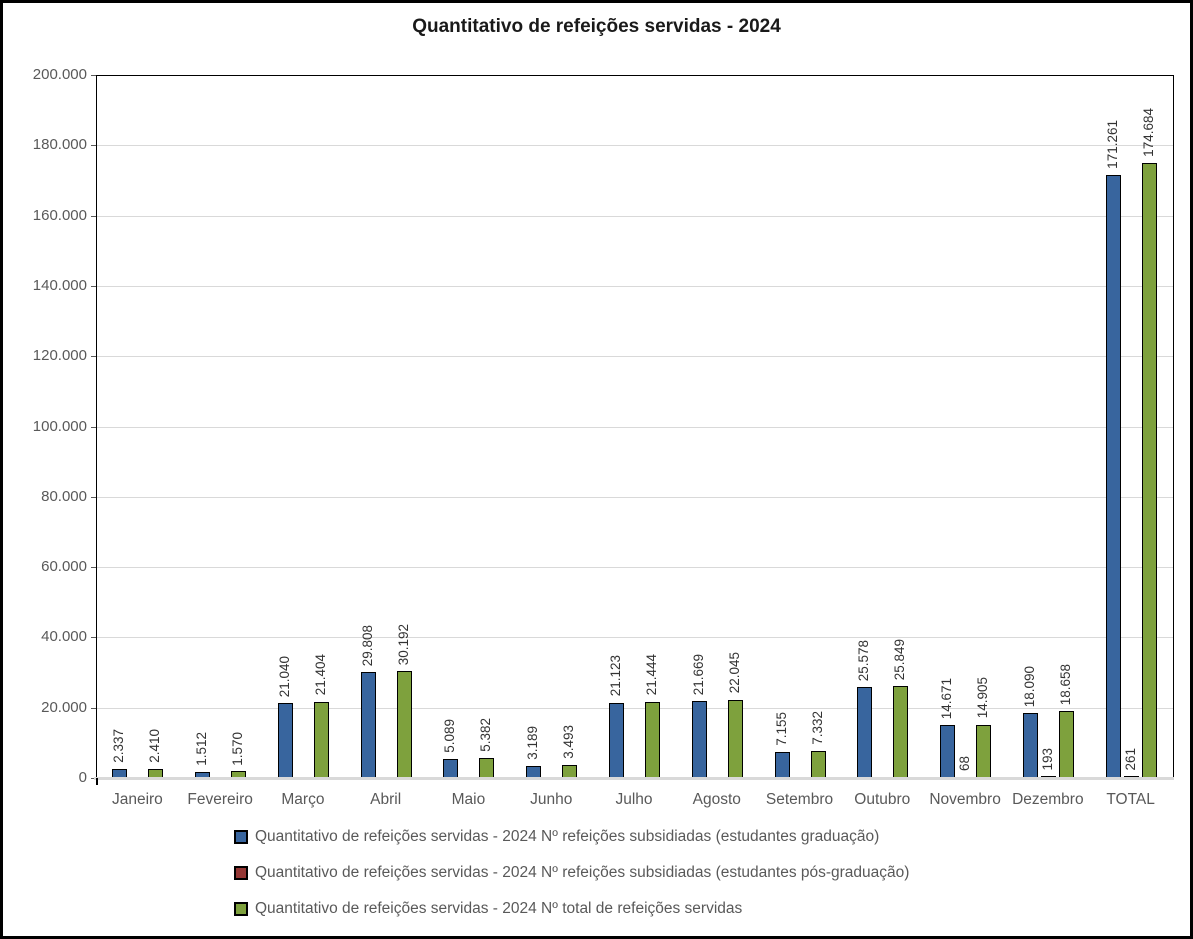 The width and height of the screenshot is (1193, 939). What do you see at coordinates (404, 724) in the screenshot?
I see `bar-abril-s2` at bounding box center [404, 724].